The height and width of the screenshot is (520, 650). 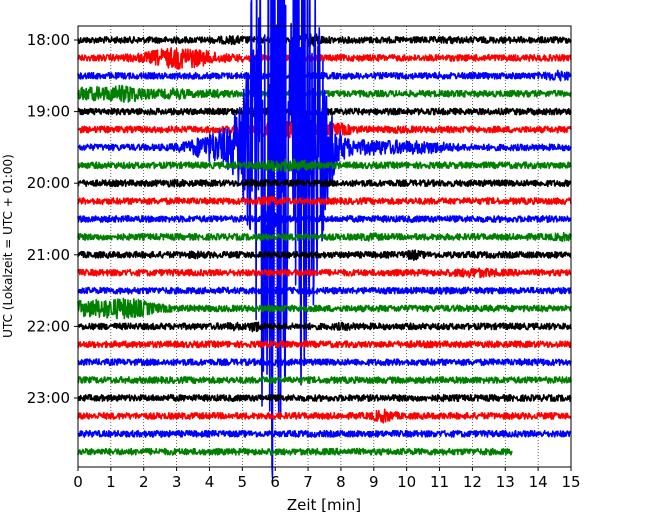 What do you see at coordinates (324, 237) in the screenshot?
I see `trace-2045` at bounding box center [324, 237].